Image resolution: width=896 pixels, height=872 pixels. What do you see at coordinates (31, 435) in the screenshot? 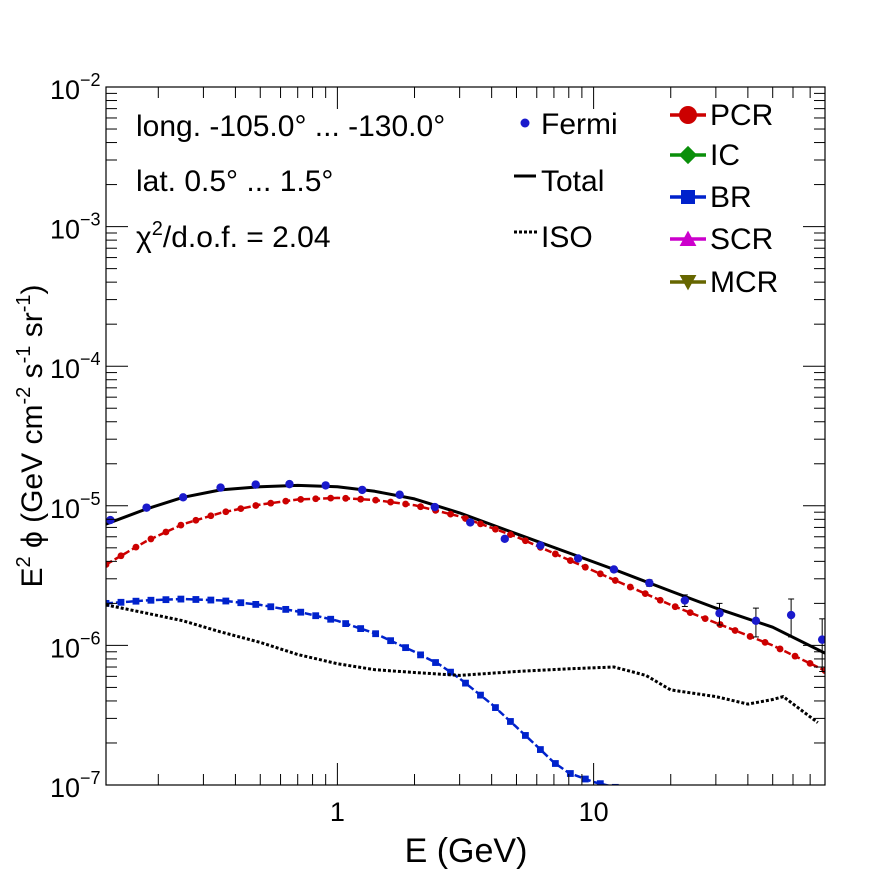
I see `svg-text: E2 ϕ (GeV cm-2 s-1 sr-1)` at bounding box center [31, 435].